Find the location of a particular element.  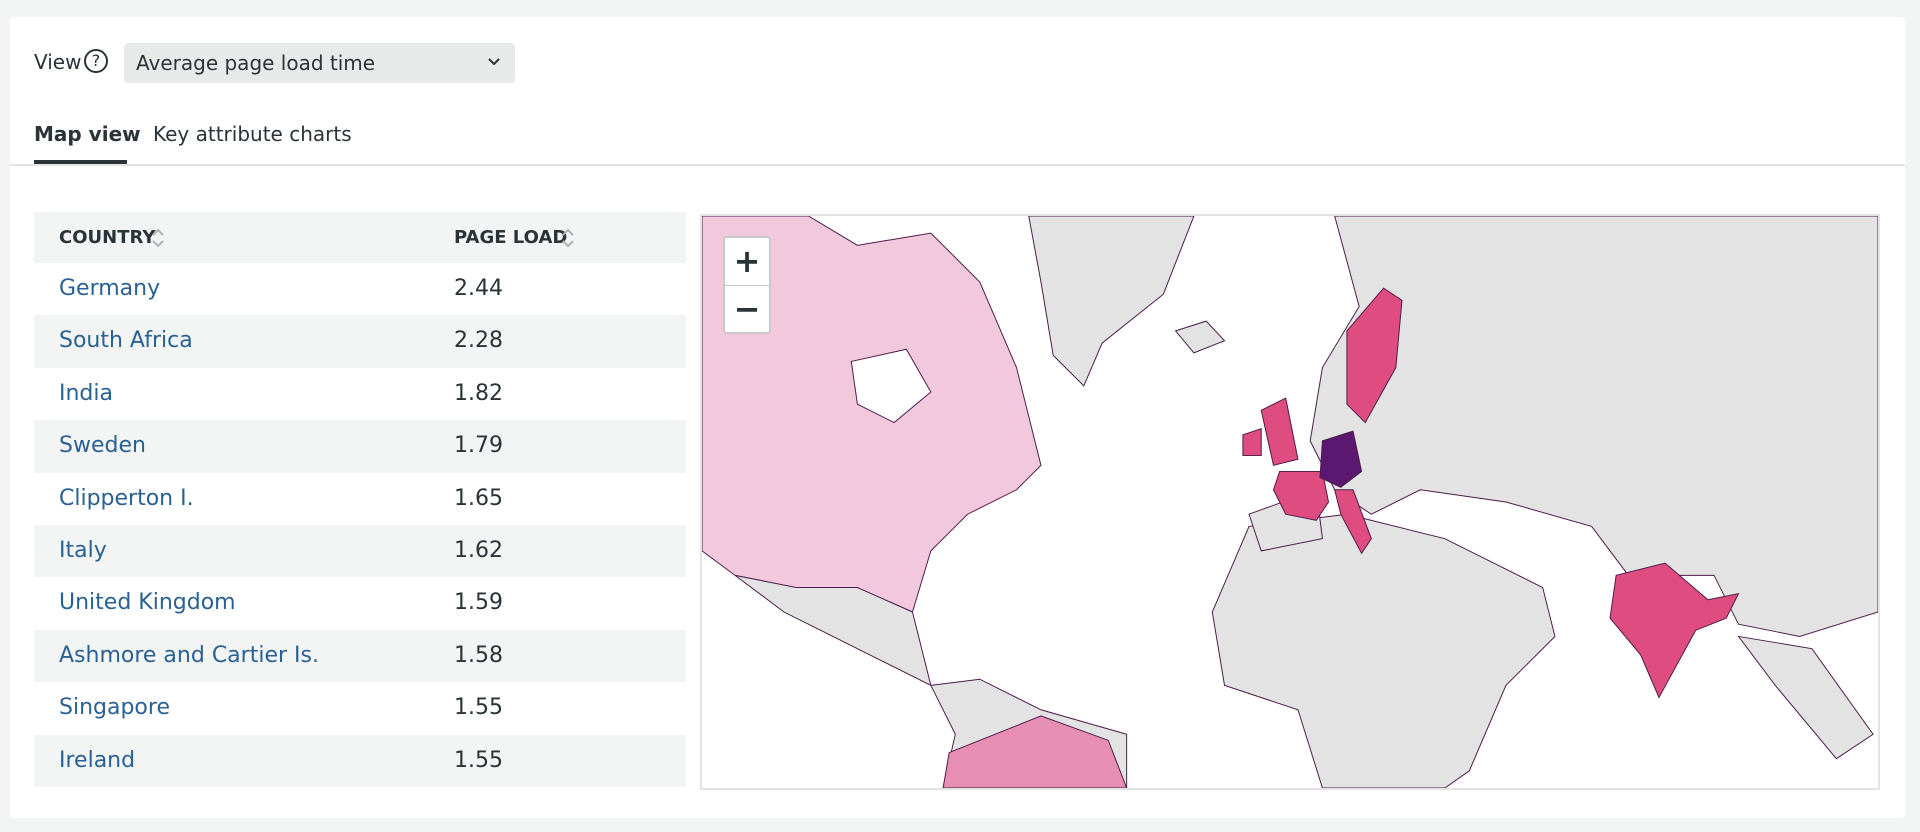

country-link: Ashmore and Cartier Is. is located at coordinates (189, 655).